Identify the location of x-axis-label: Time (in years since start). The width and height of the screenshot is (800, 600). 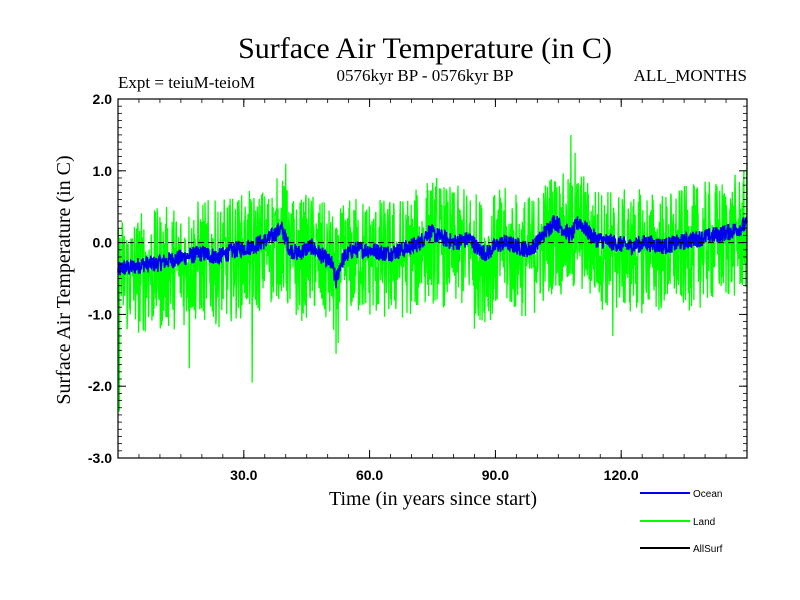
(433, 499).